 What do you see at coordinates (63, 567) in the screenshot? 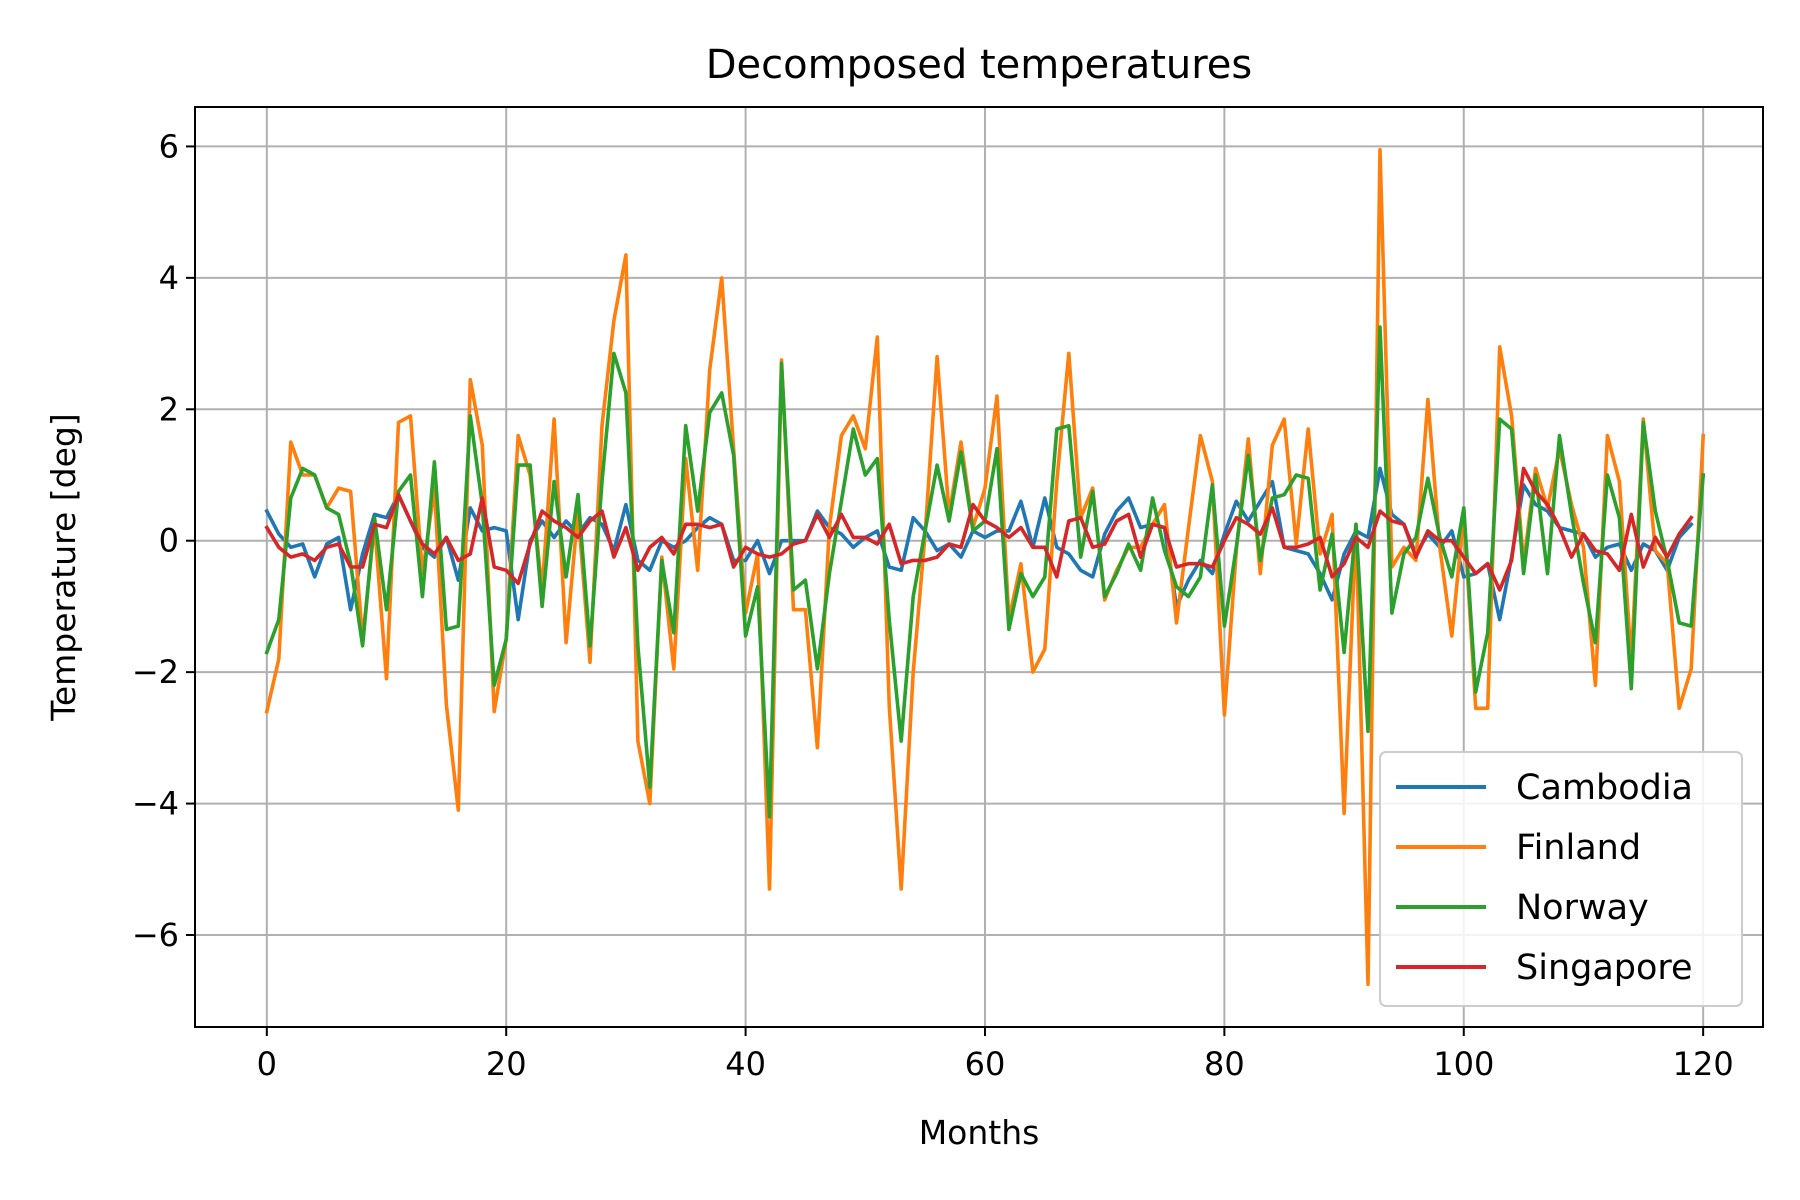
I see `y-axis-label: Temperature [deg]` at bounding box center [63, 567].